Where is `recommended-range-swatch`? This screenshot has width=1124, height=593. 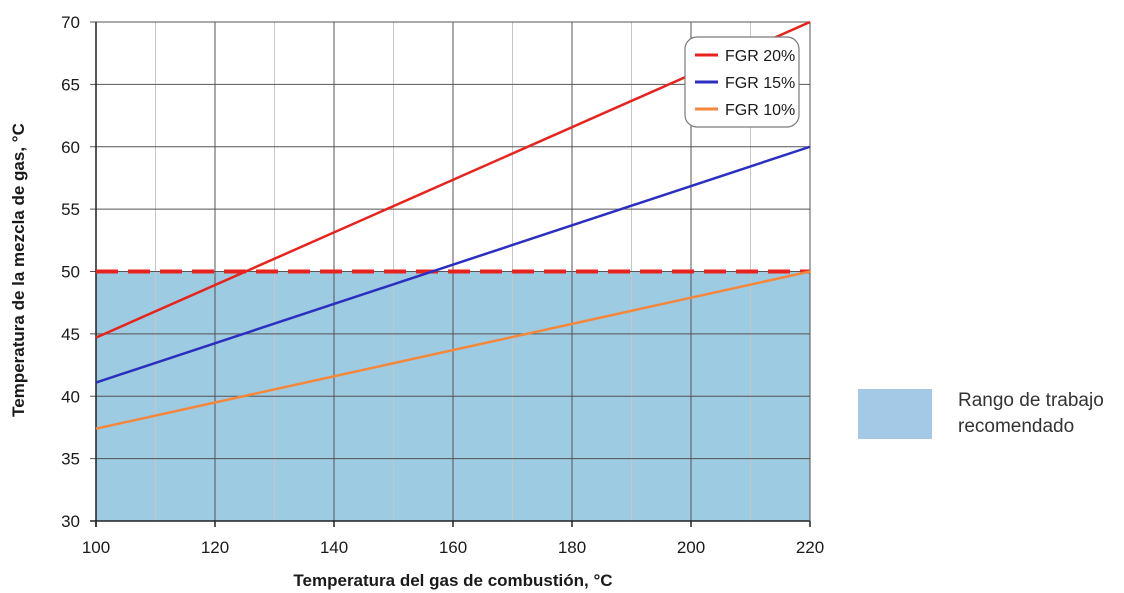
recommended-range-swatch is located at coordinates (895, 414).